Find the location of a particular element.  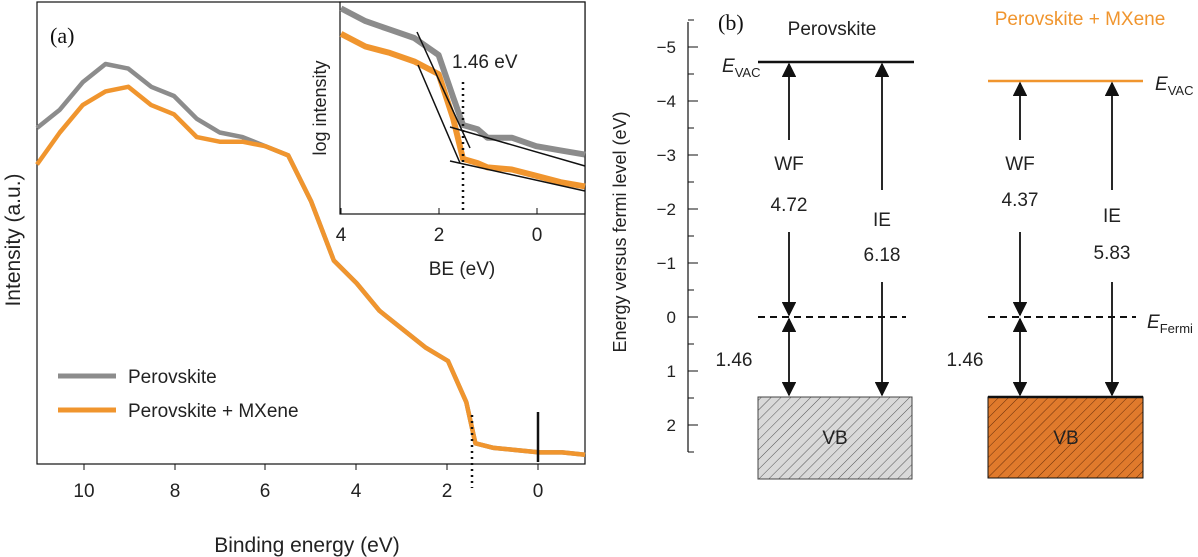

energy-tick-label: −2 is located at coordinates (666, 209).